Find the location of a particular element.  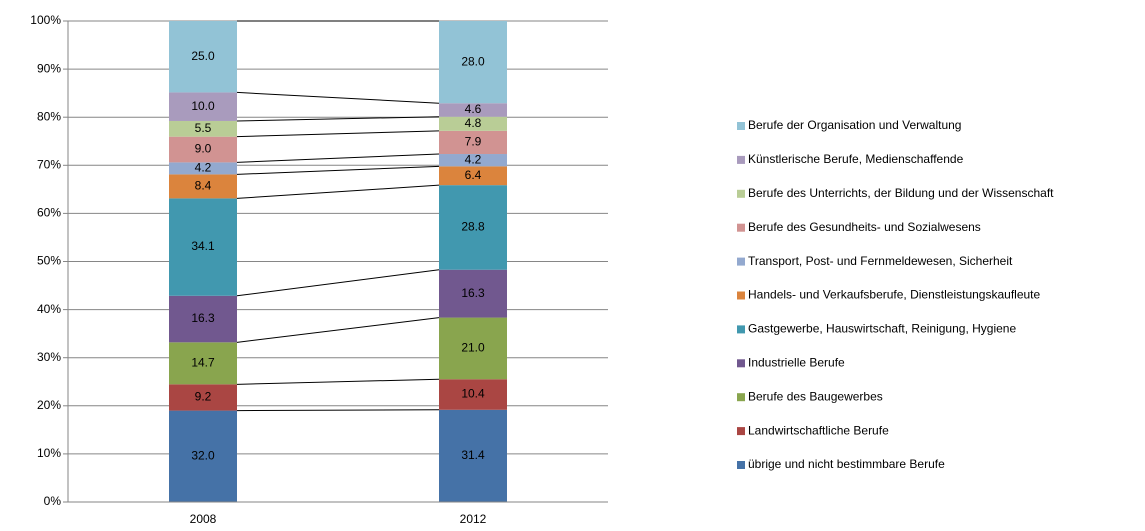

x-tick-label: 2008 is located at coordinates (203, 519).